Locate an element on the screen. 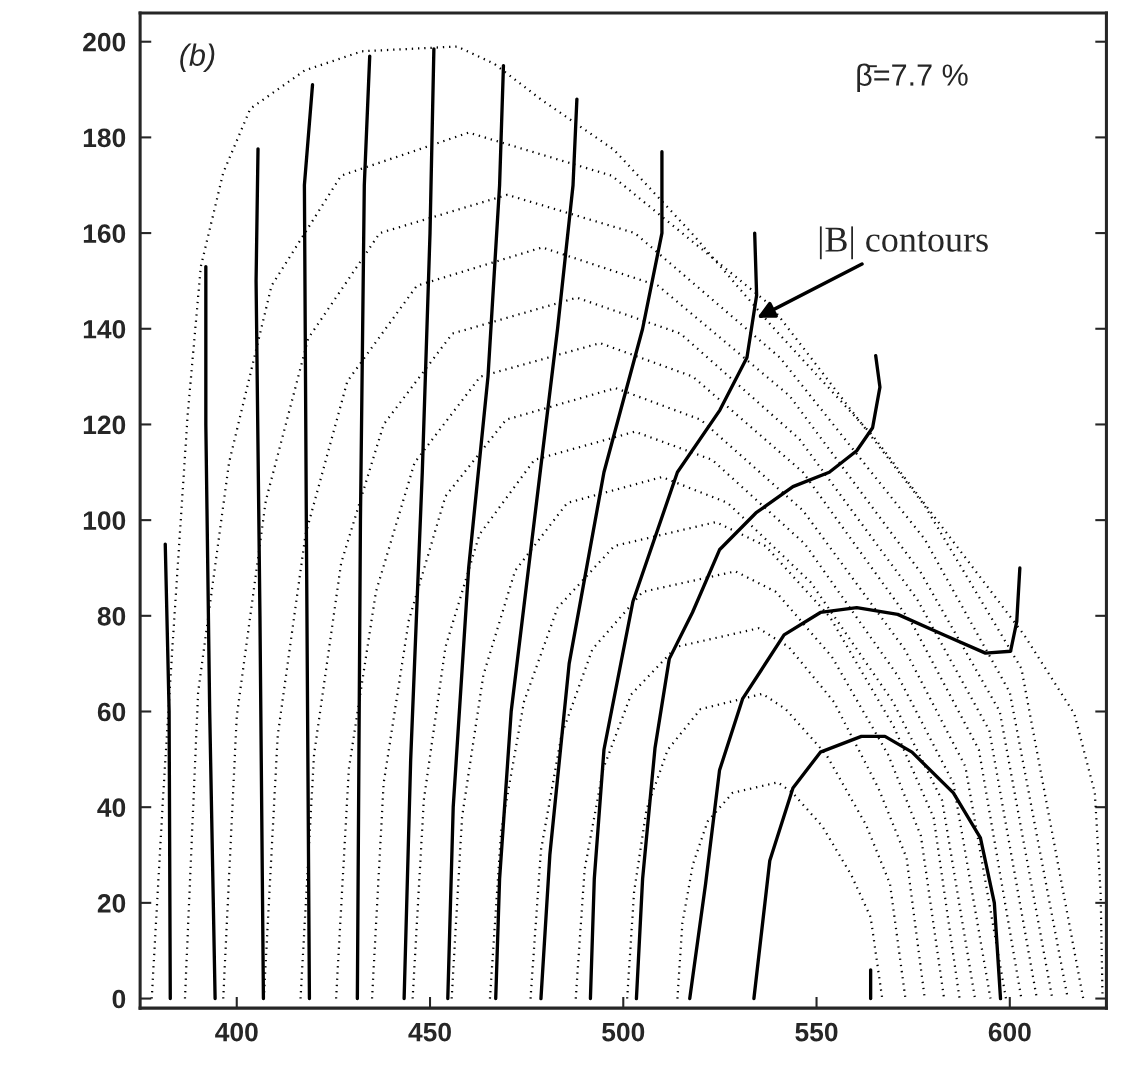  x-tick-label: 400 is located at coordinates (236, 1032).